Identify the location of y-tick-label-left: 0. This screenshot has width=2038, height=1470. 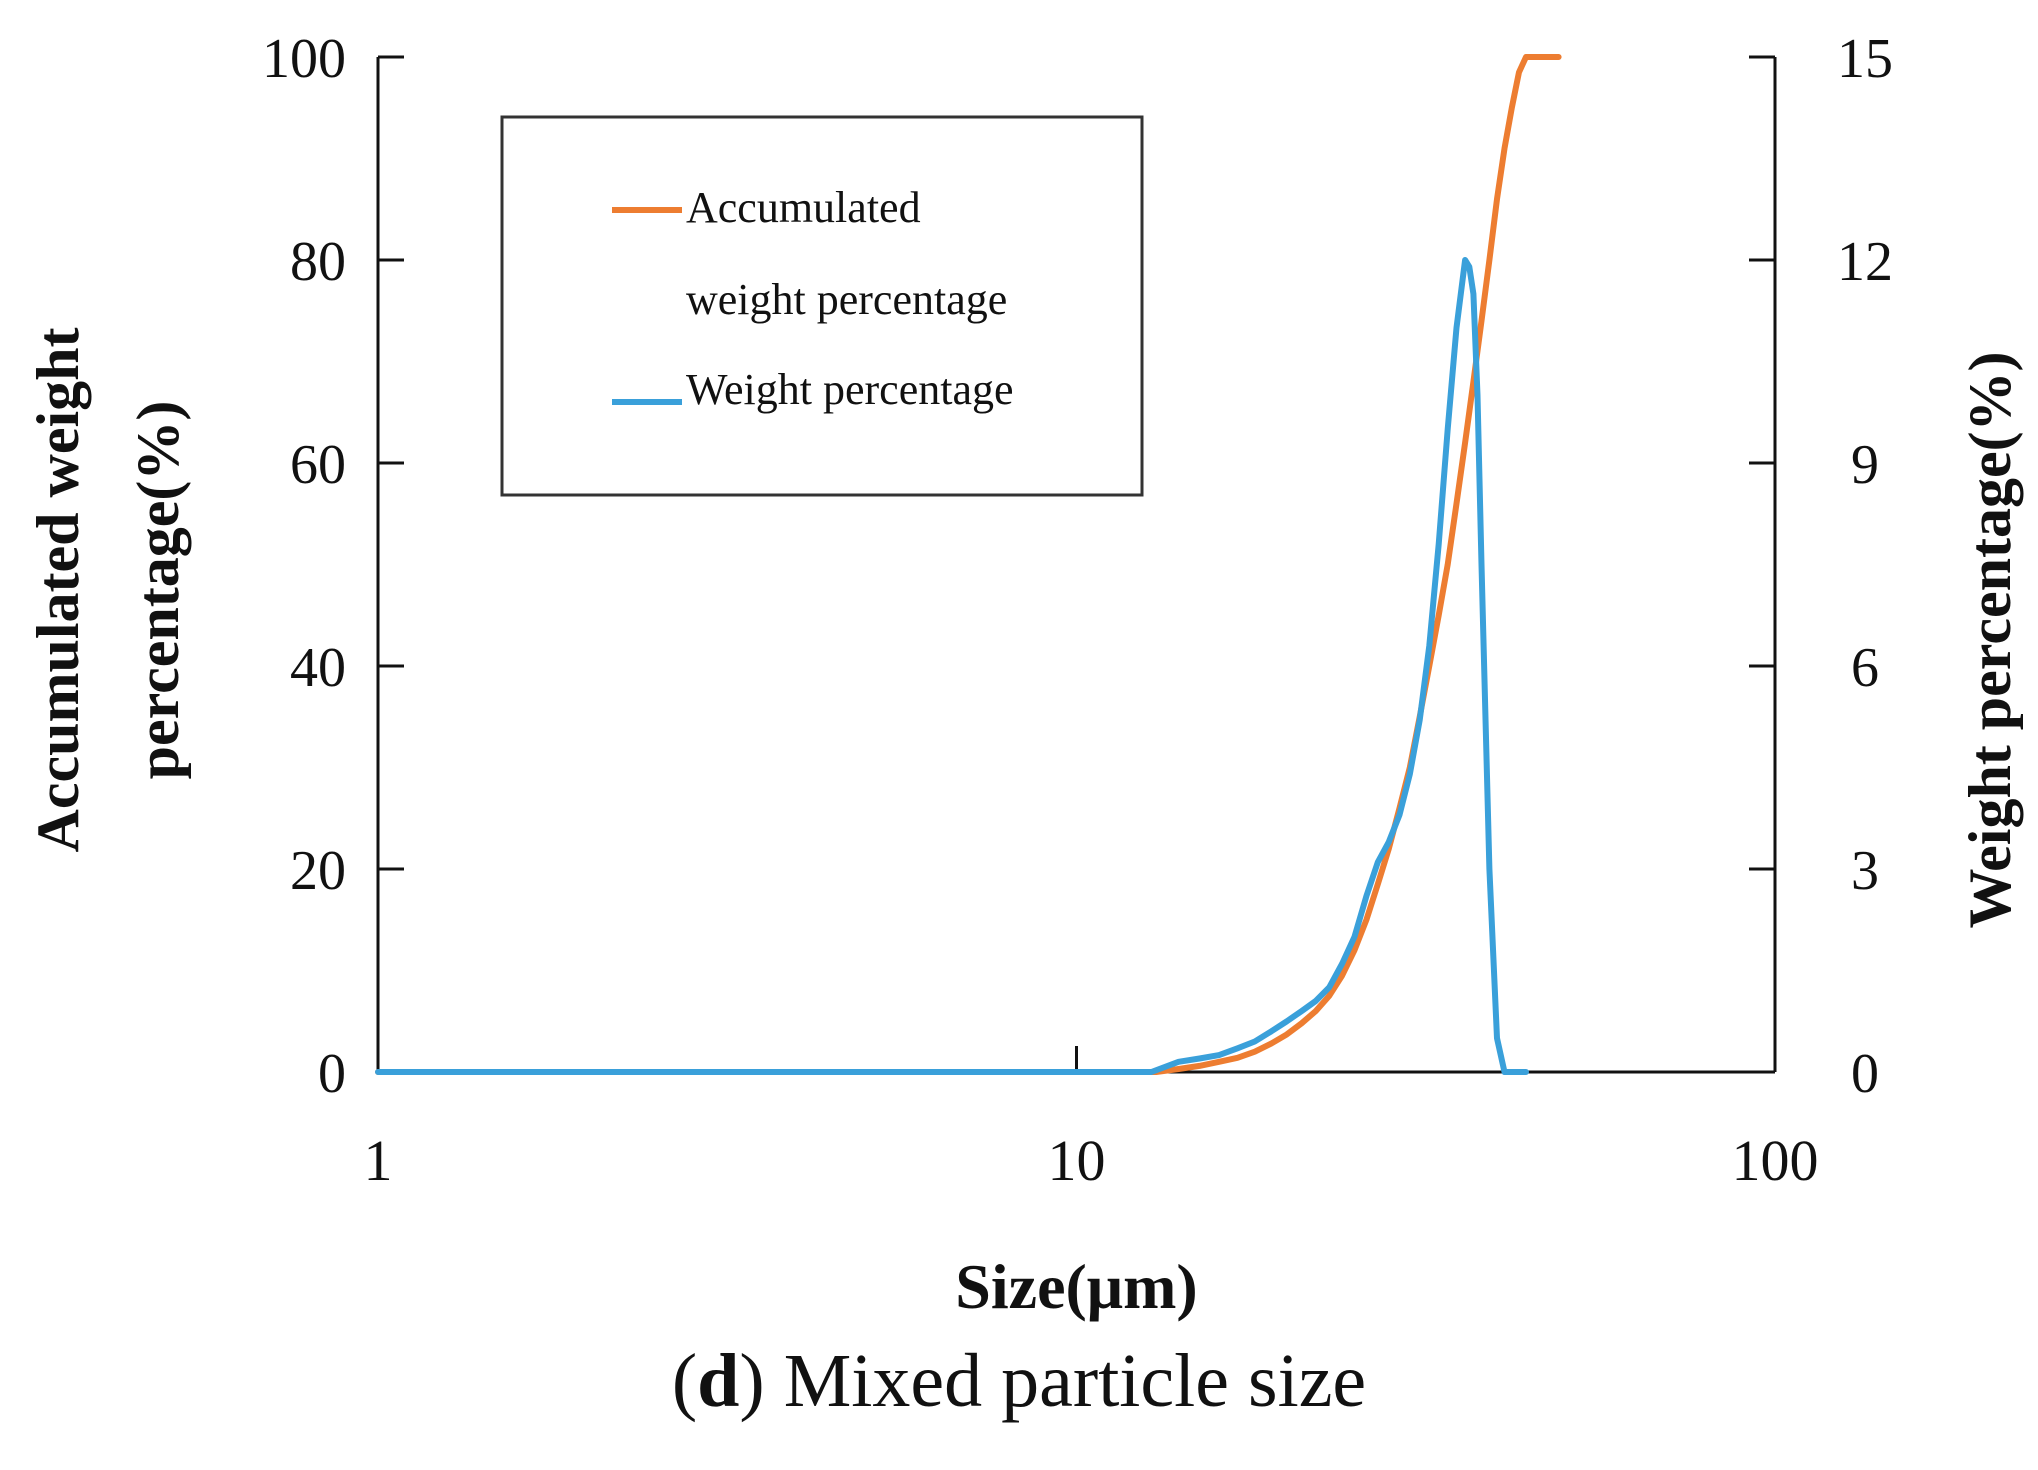
(332, 1074).